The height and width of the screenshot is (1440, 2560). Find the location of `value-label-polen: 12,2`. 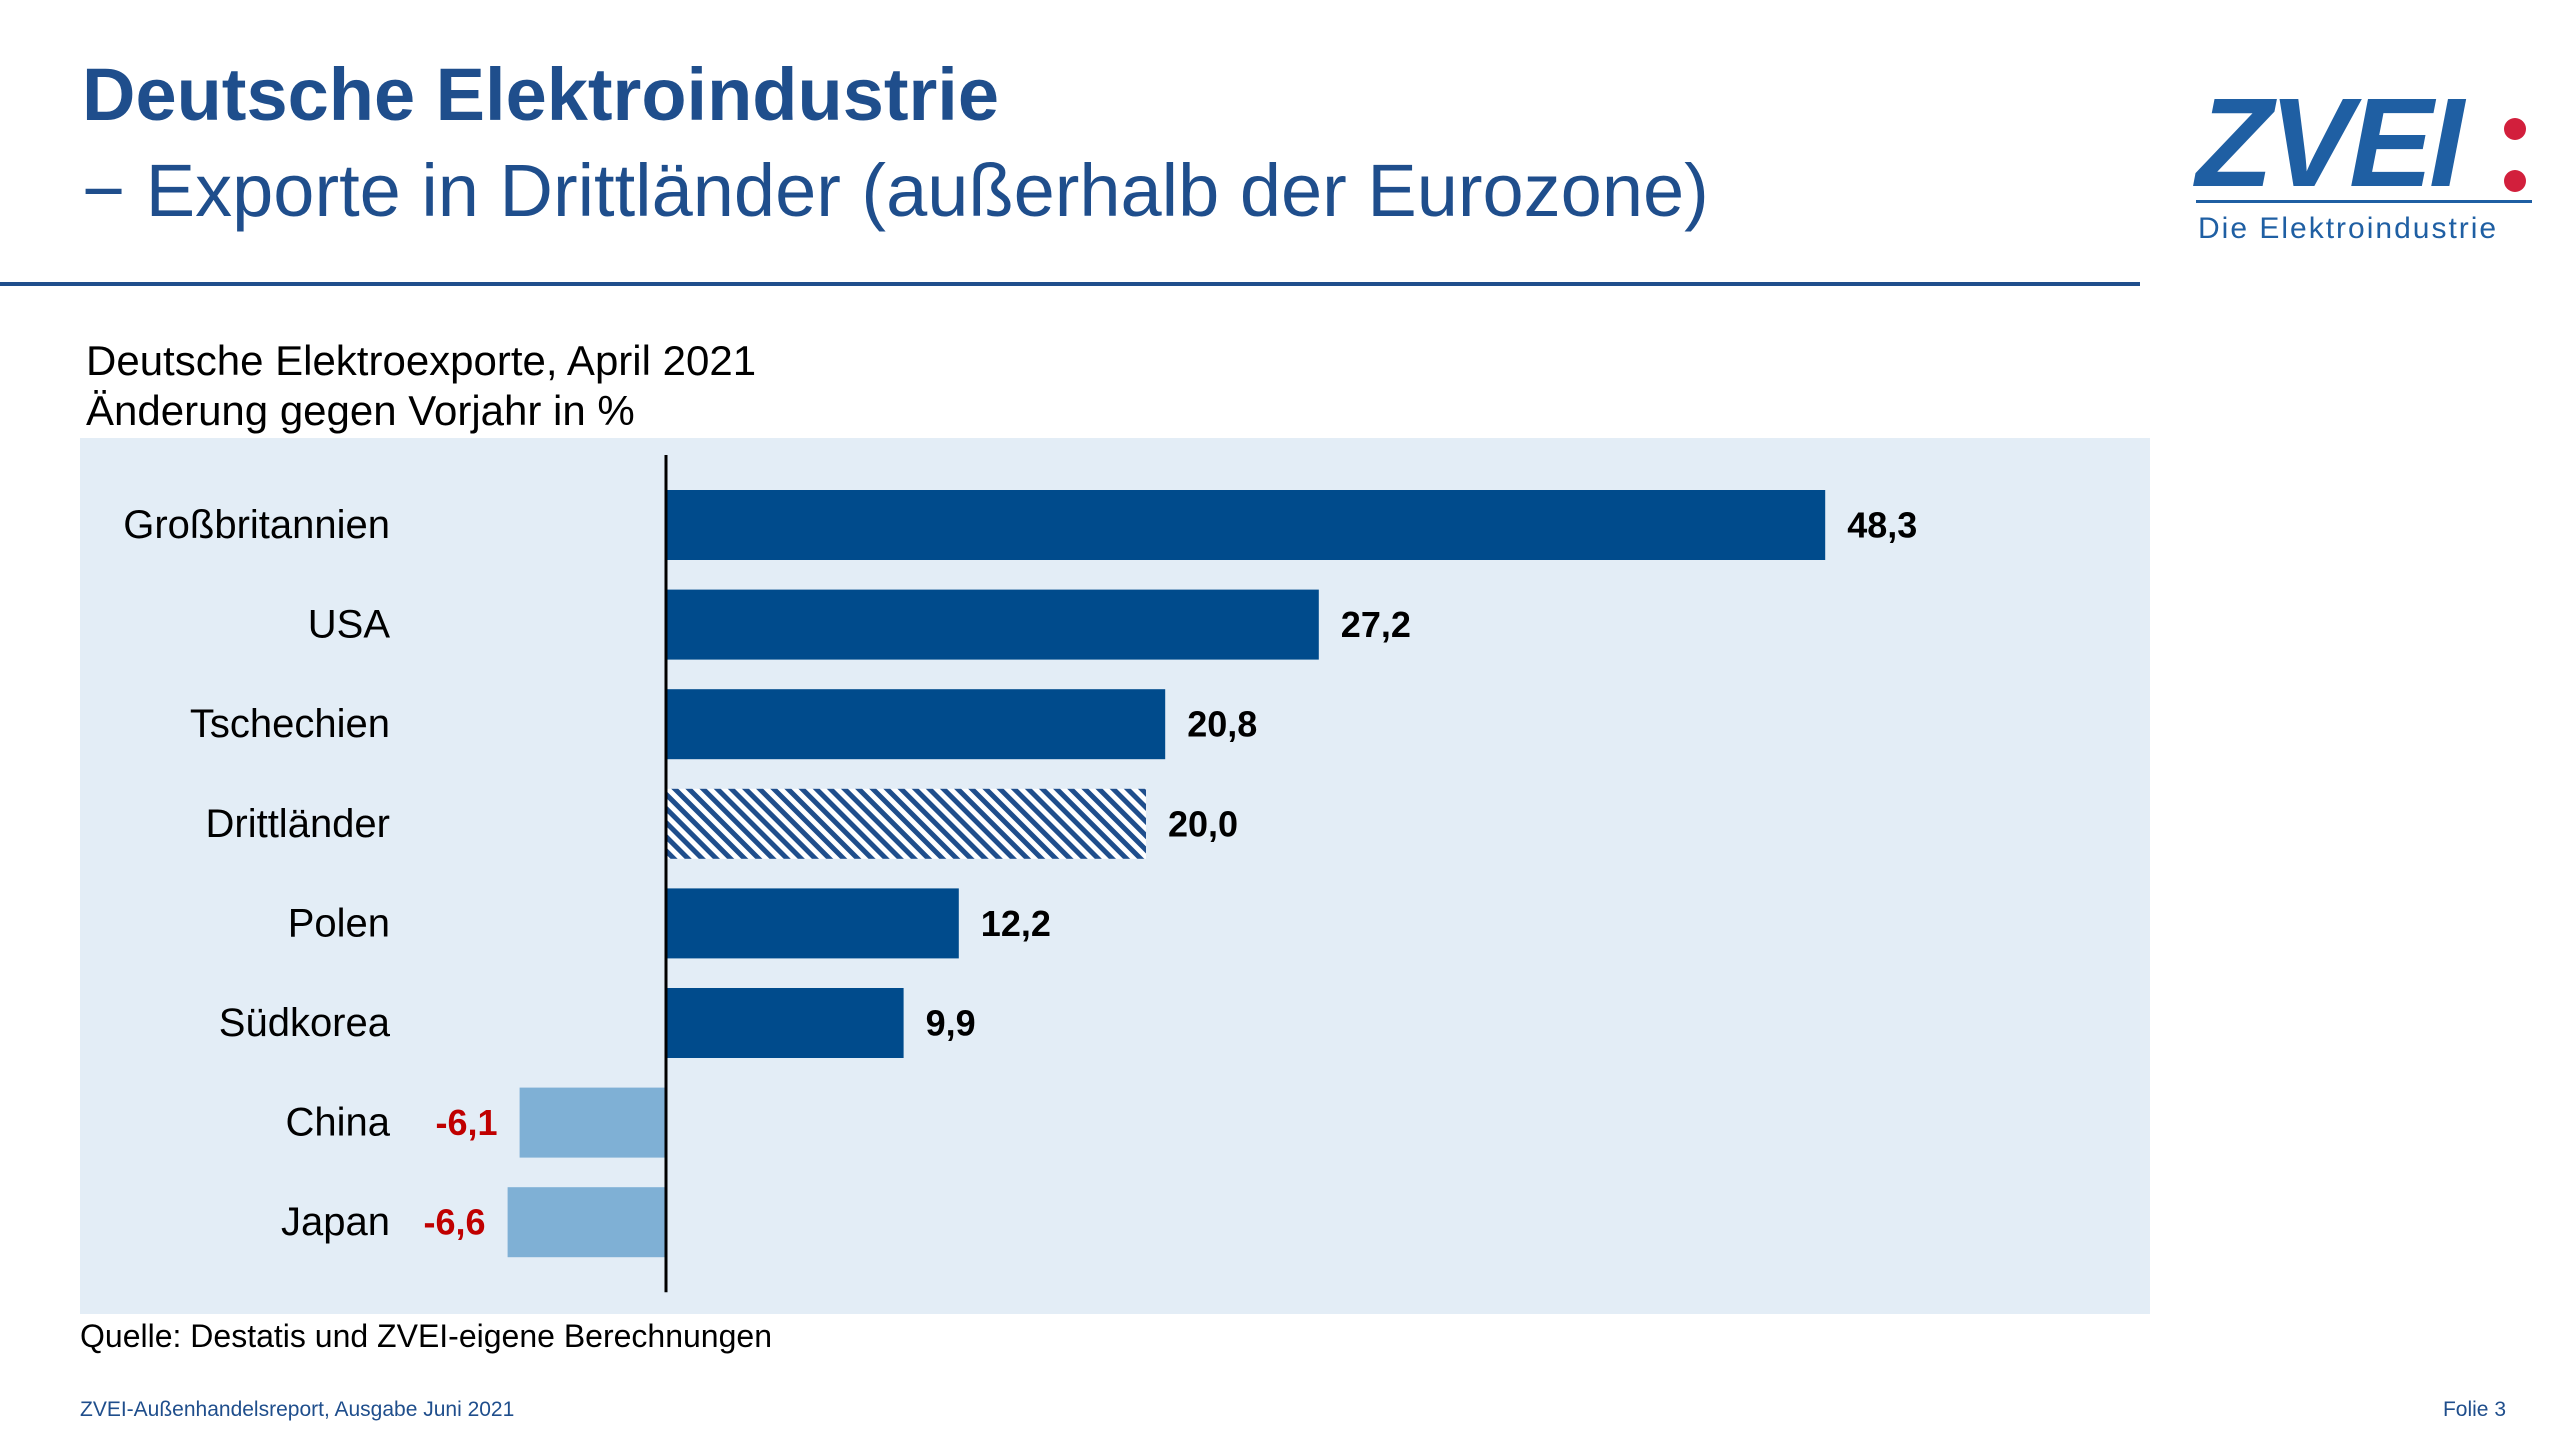

value-label-polen: 12,2 is located at coordinates (1016, 923).